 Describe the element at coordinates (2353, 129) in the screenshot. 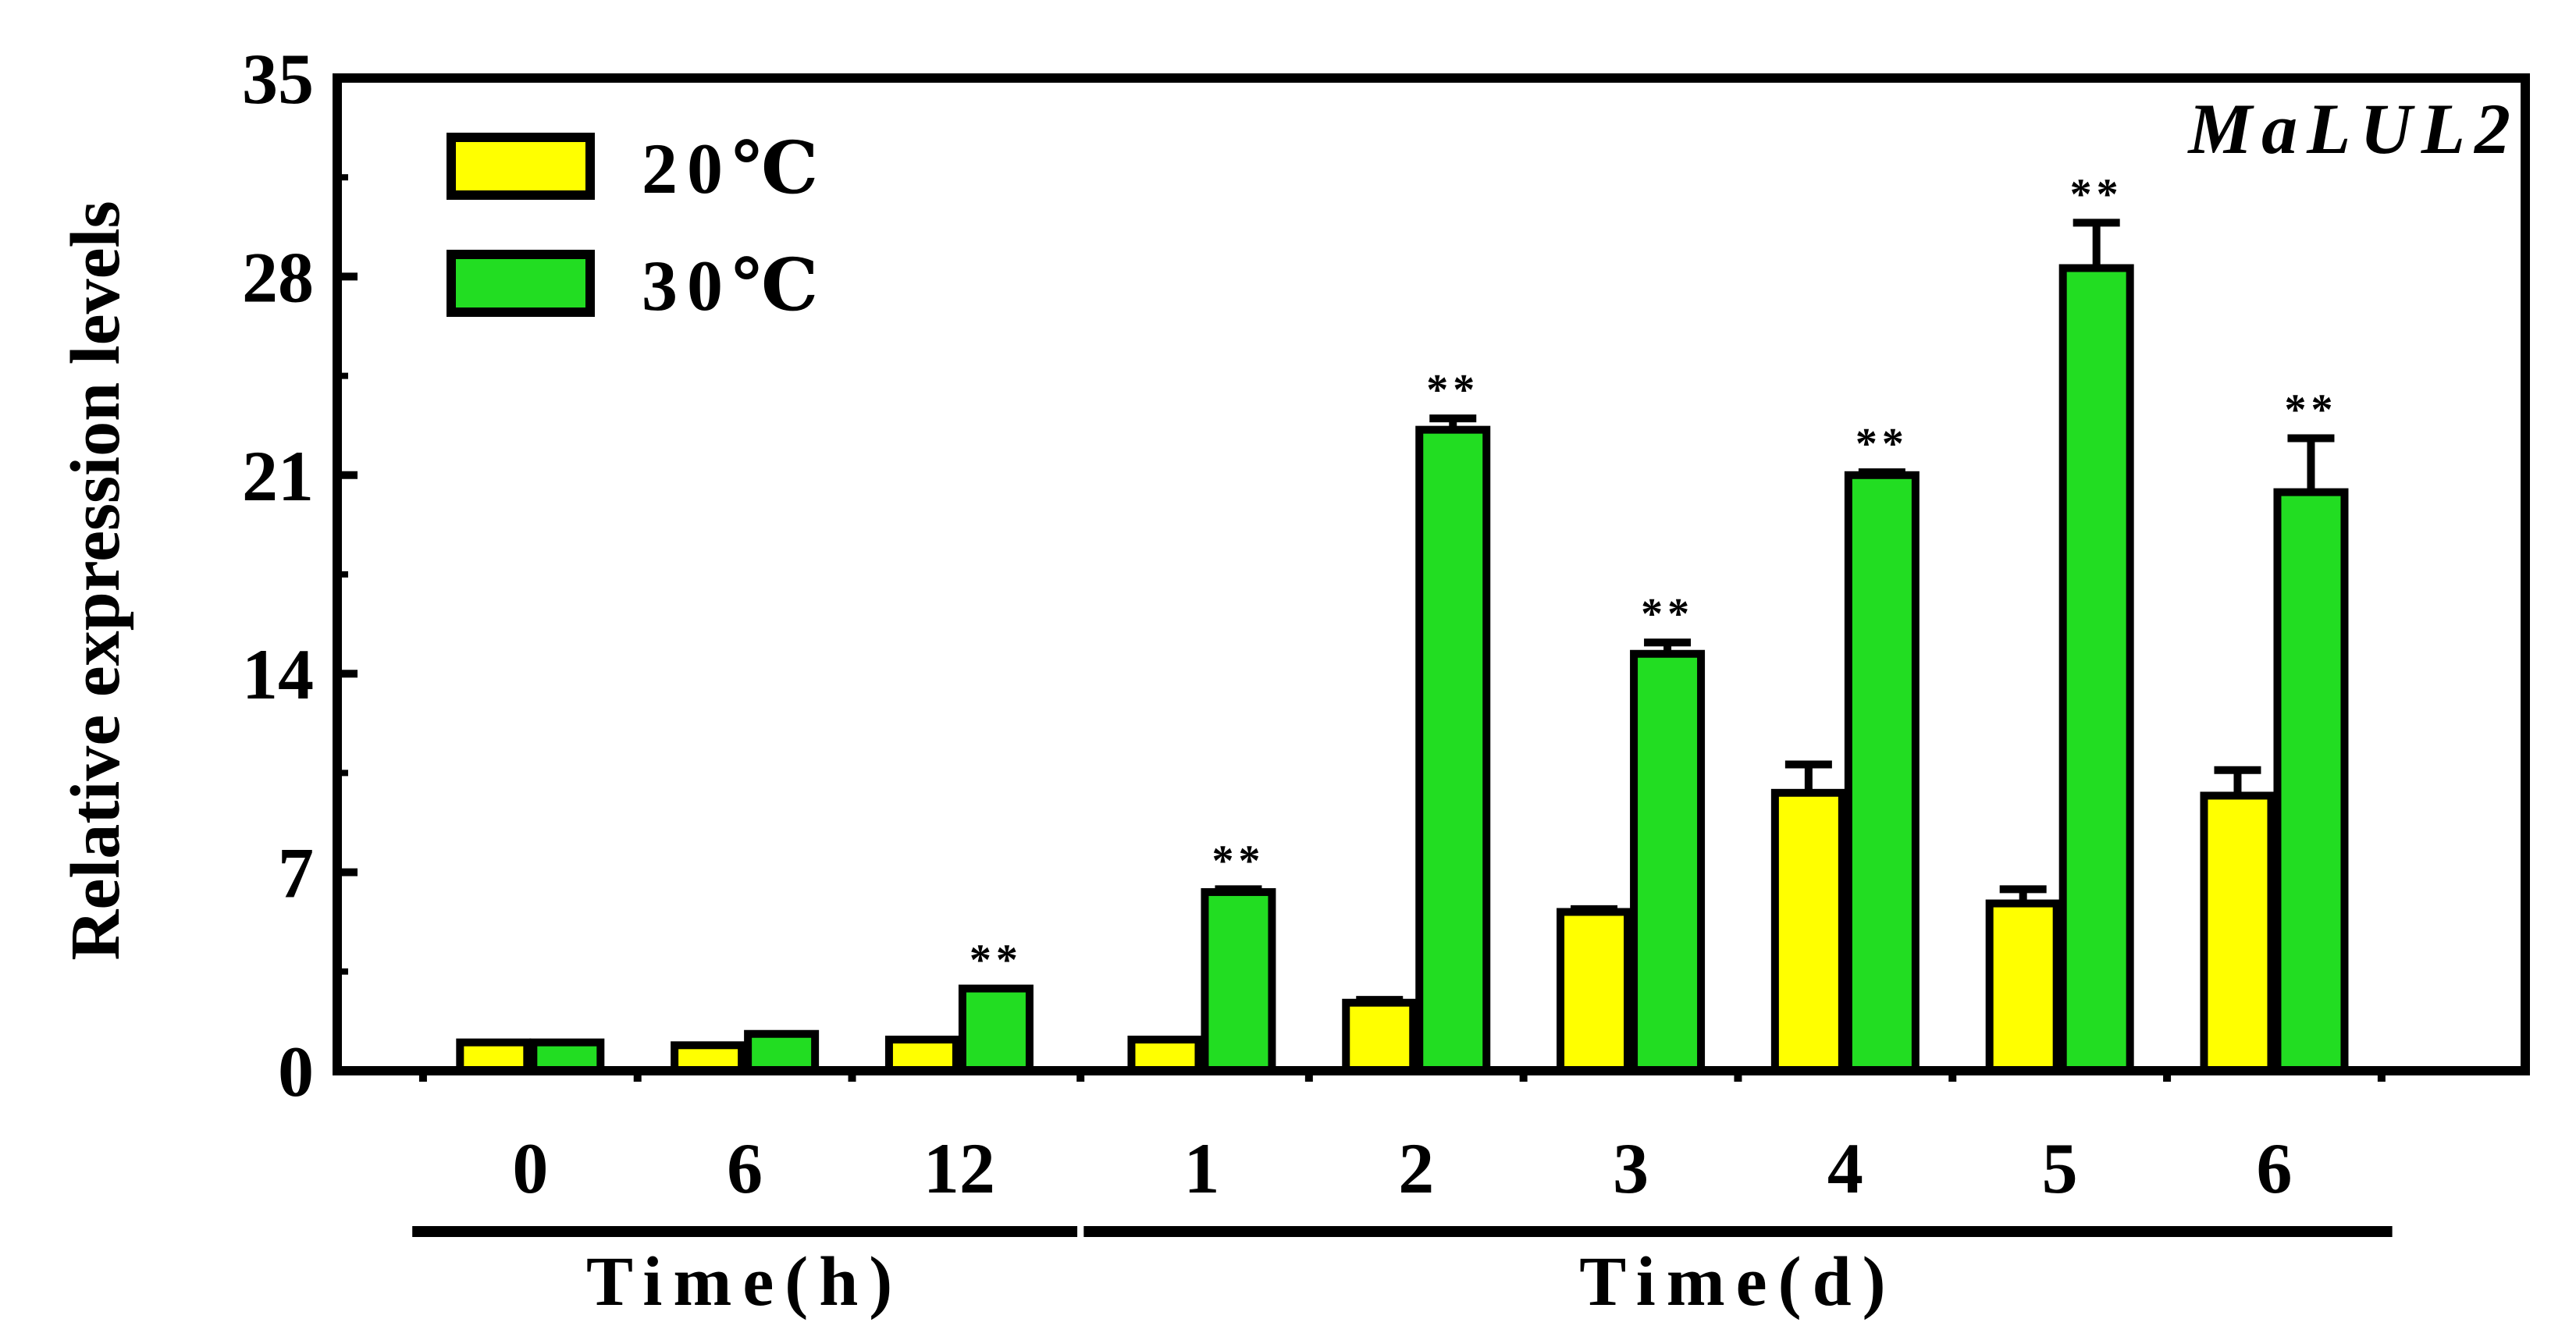

I see `chart-title: MaLUL2` at that location.